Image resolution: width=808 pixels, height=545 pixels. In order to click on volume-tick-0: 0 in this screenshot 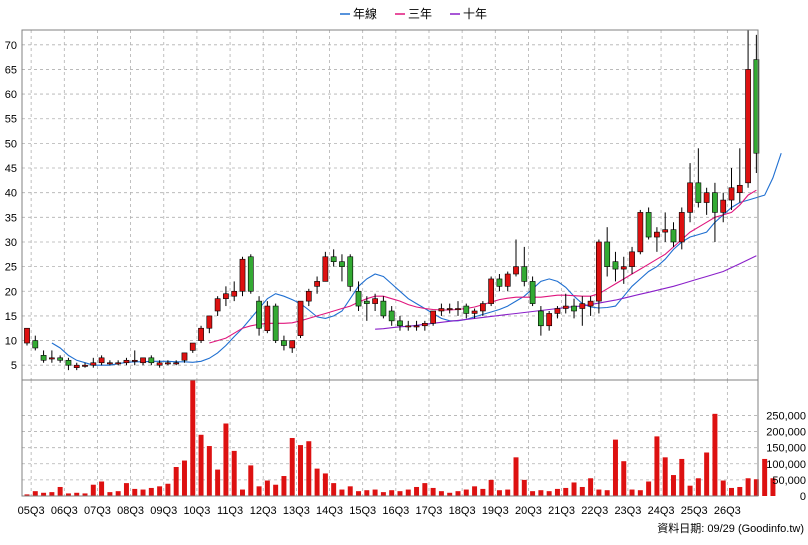, I will do `click(803, 497)`.